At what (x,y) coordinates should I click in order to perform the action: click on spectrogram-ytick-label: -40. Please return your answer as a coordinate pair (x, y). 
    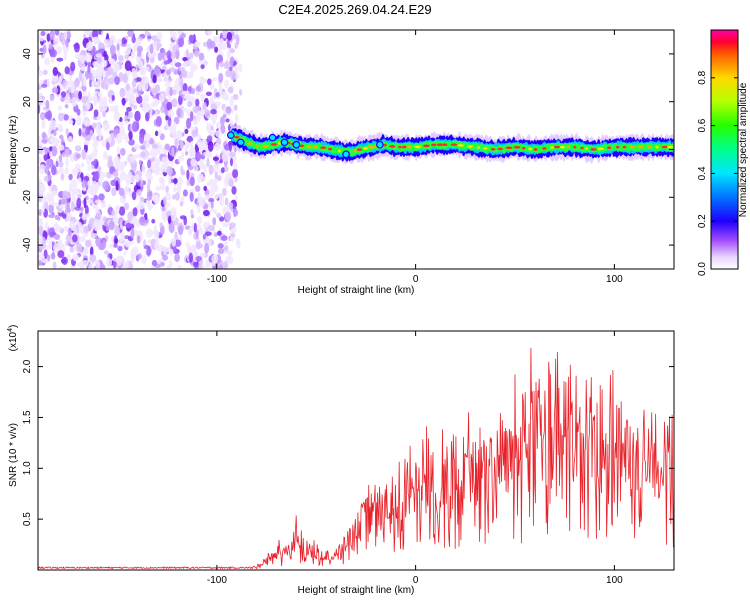
    Looking at the image, I should click on (27, 244).